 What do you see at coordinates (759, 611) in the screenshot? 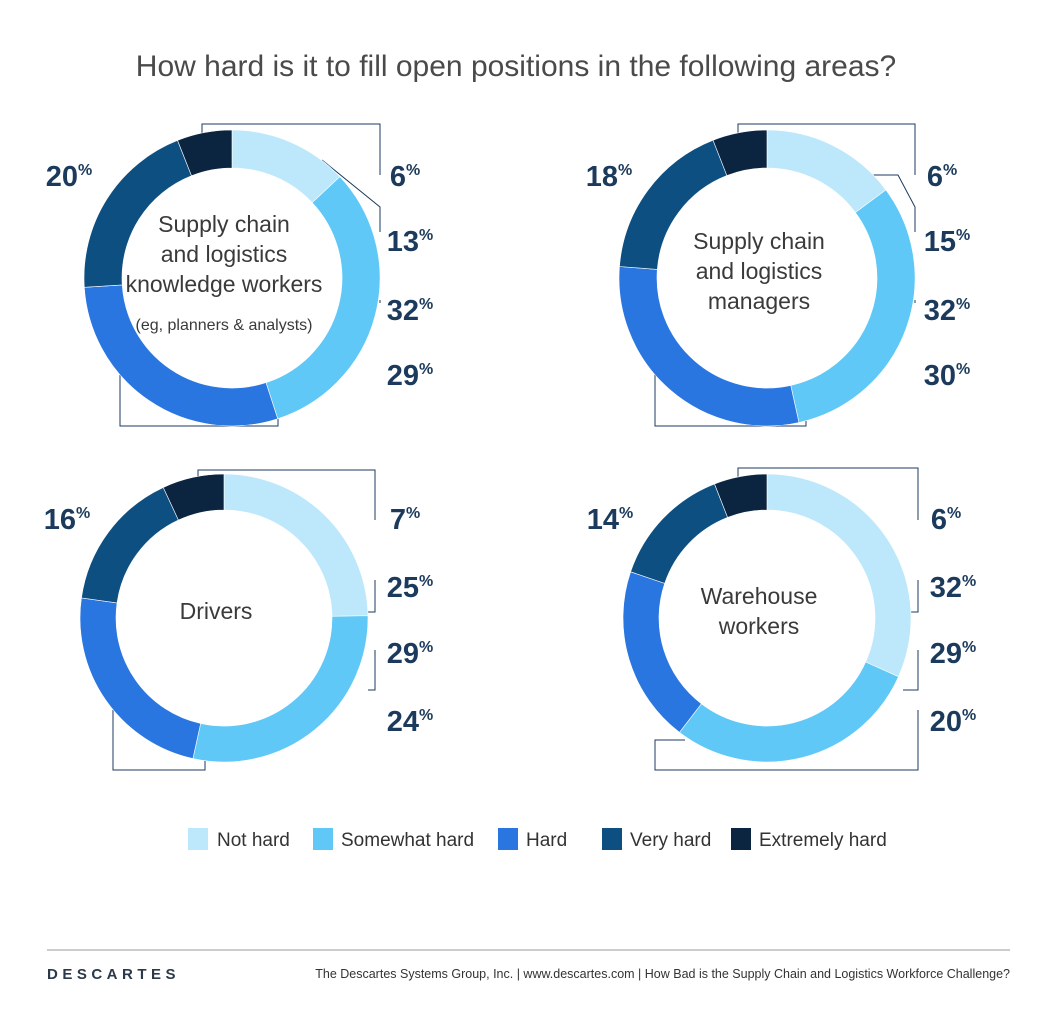
I see `donut-center-label: Warehouse workers` at bounding box center [759, 611].